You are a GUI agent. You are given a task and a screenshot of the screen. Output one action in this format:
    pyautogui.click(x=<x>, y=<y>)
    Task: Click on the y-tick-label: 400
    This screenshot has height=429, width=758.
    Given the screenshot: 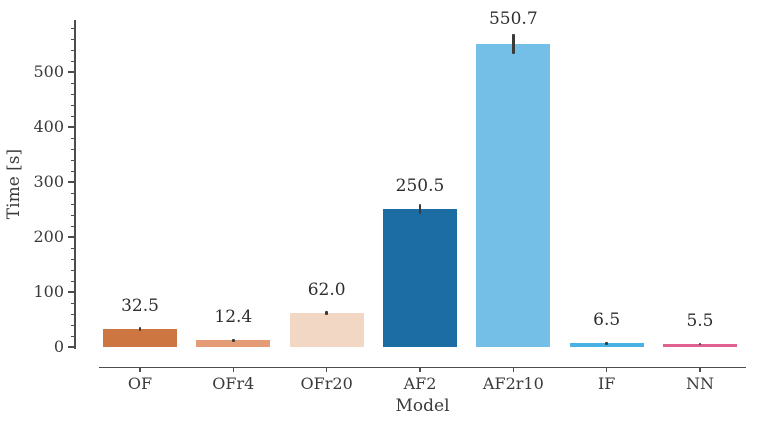 What is the action you would take?
    pyautogui.click(x=48, y=126)
    